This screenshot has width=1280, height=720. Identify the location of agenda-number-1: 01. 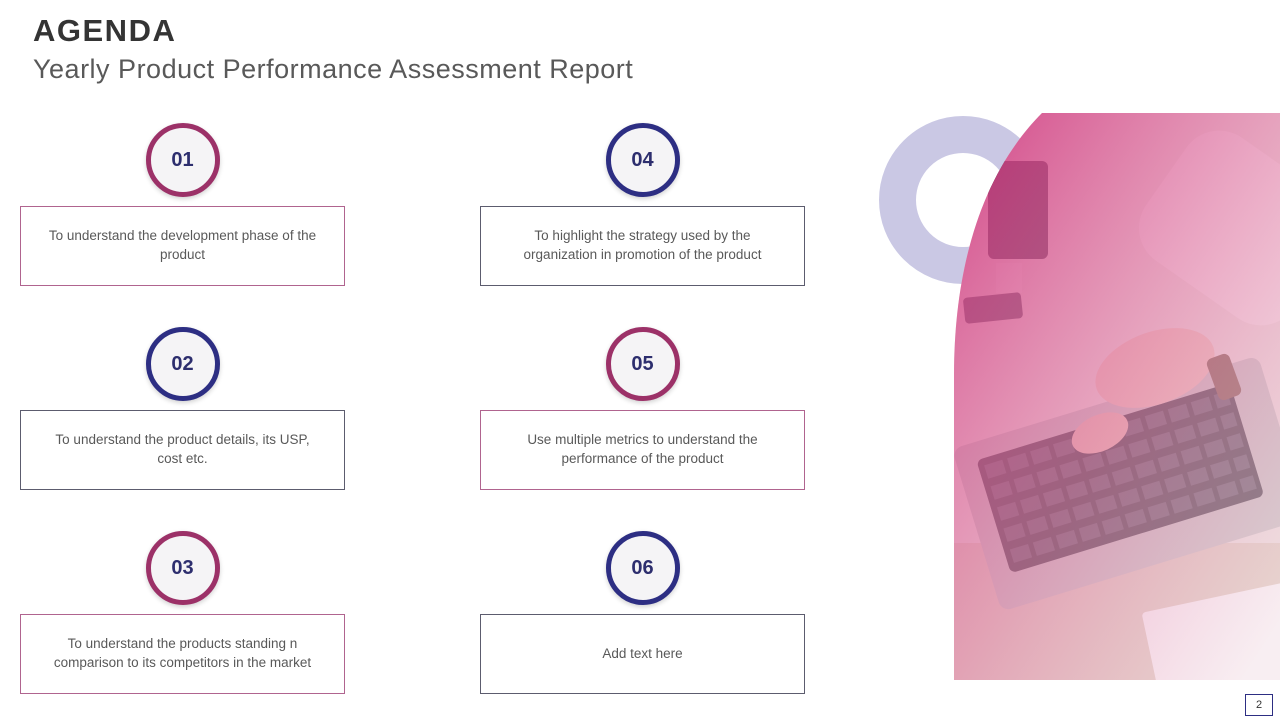
(182, 159).